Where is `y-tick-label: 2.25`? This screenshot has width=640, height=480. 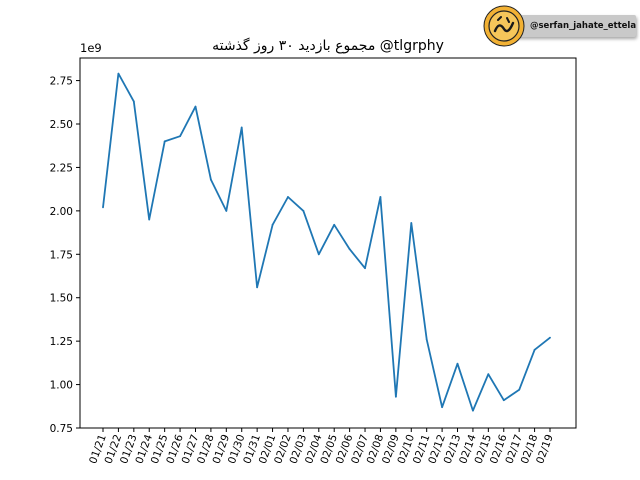
y-tick-label: 2.25 is located at coordinates (61, 168).